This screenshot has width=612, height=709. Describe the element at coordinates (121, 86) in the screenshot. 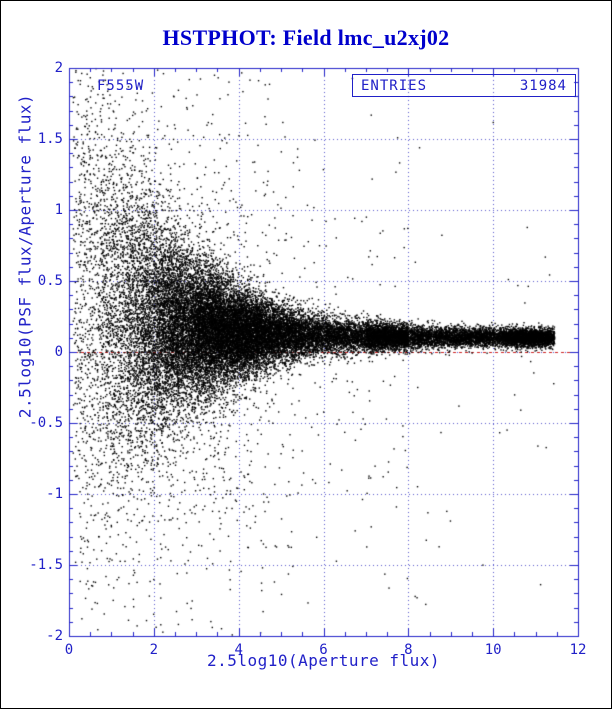

I see `filter-label: F555W` at that location.